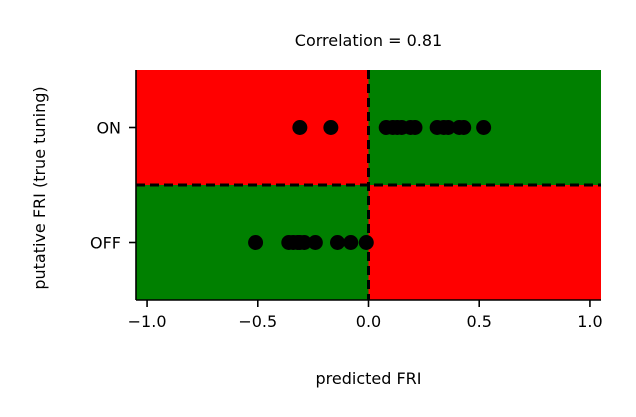 The height and width of the screenshot is (417, 636). I want to click on y-tick-label: ON, so click(108, 128).